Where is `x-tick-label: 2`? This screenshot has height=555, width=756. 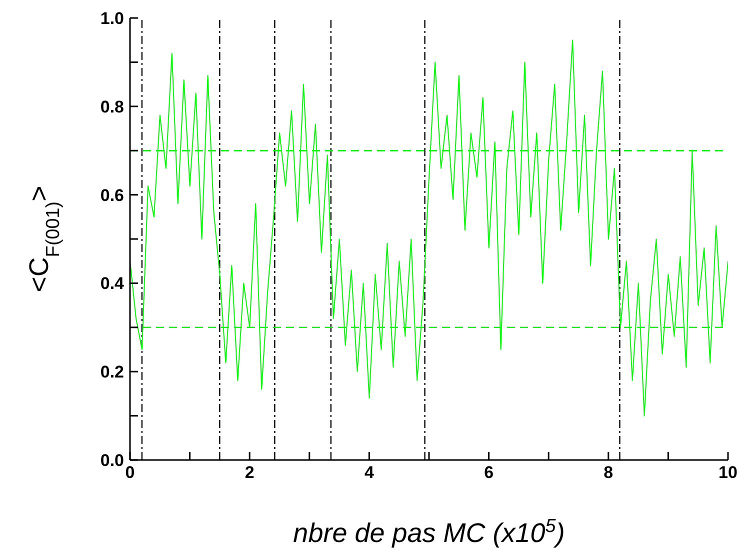
x-tick-label: 2 is located at coordinates (249, 472).